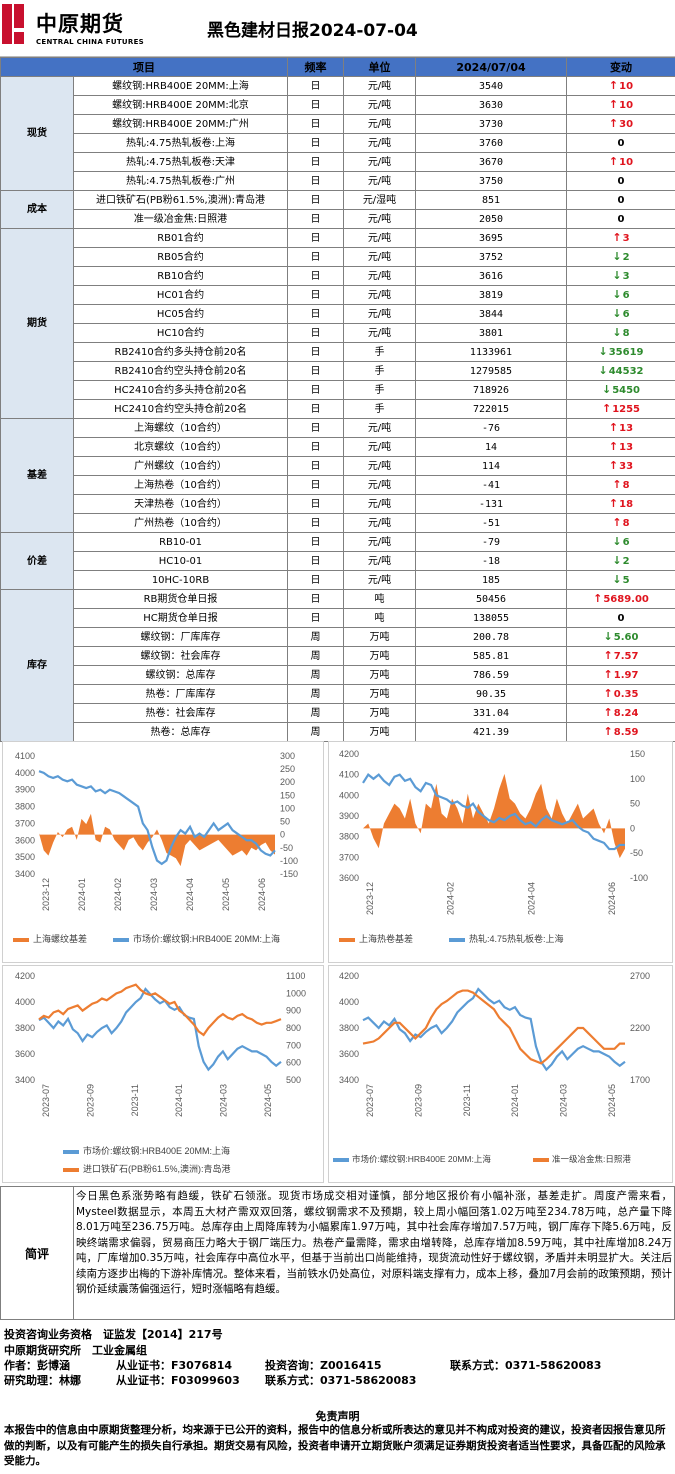 This screenshot has height=1474, width=675. I want to click on table-row: 螺纹钢：社会库存周万吨 585.81 ↑7.57, so click(338, 656).